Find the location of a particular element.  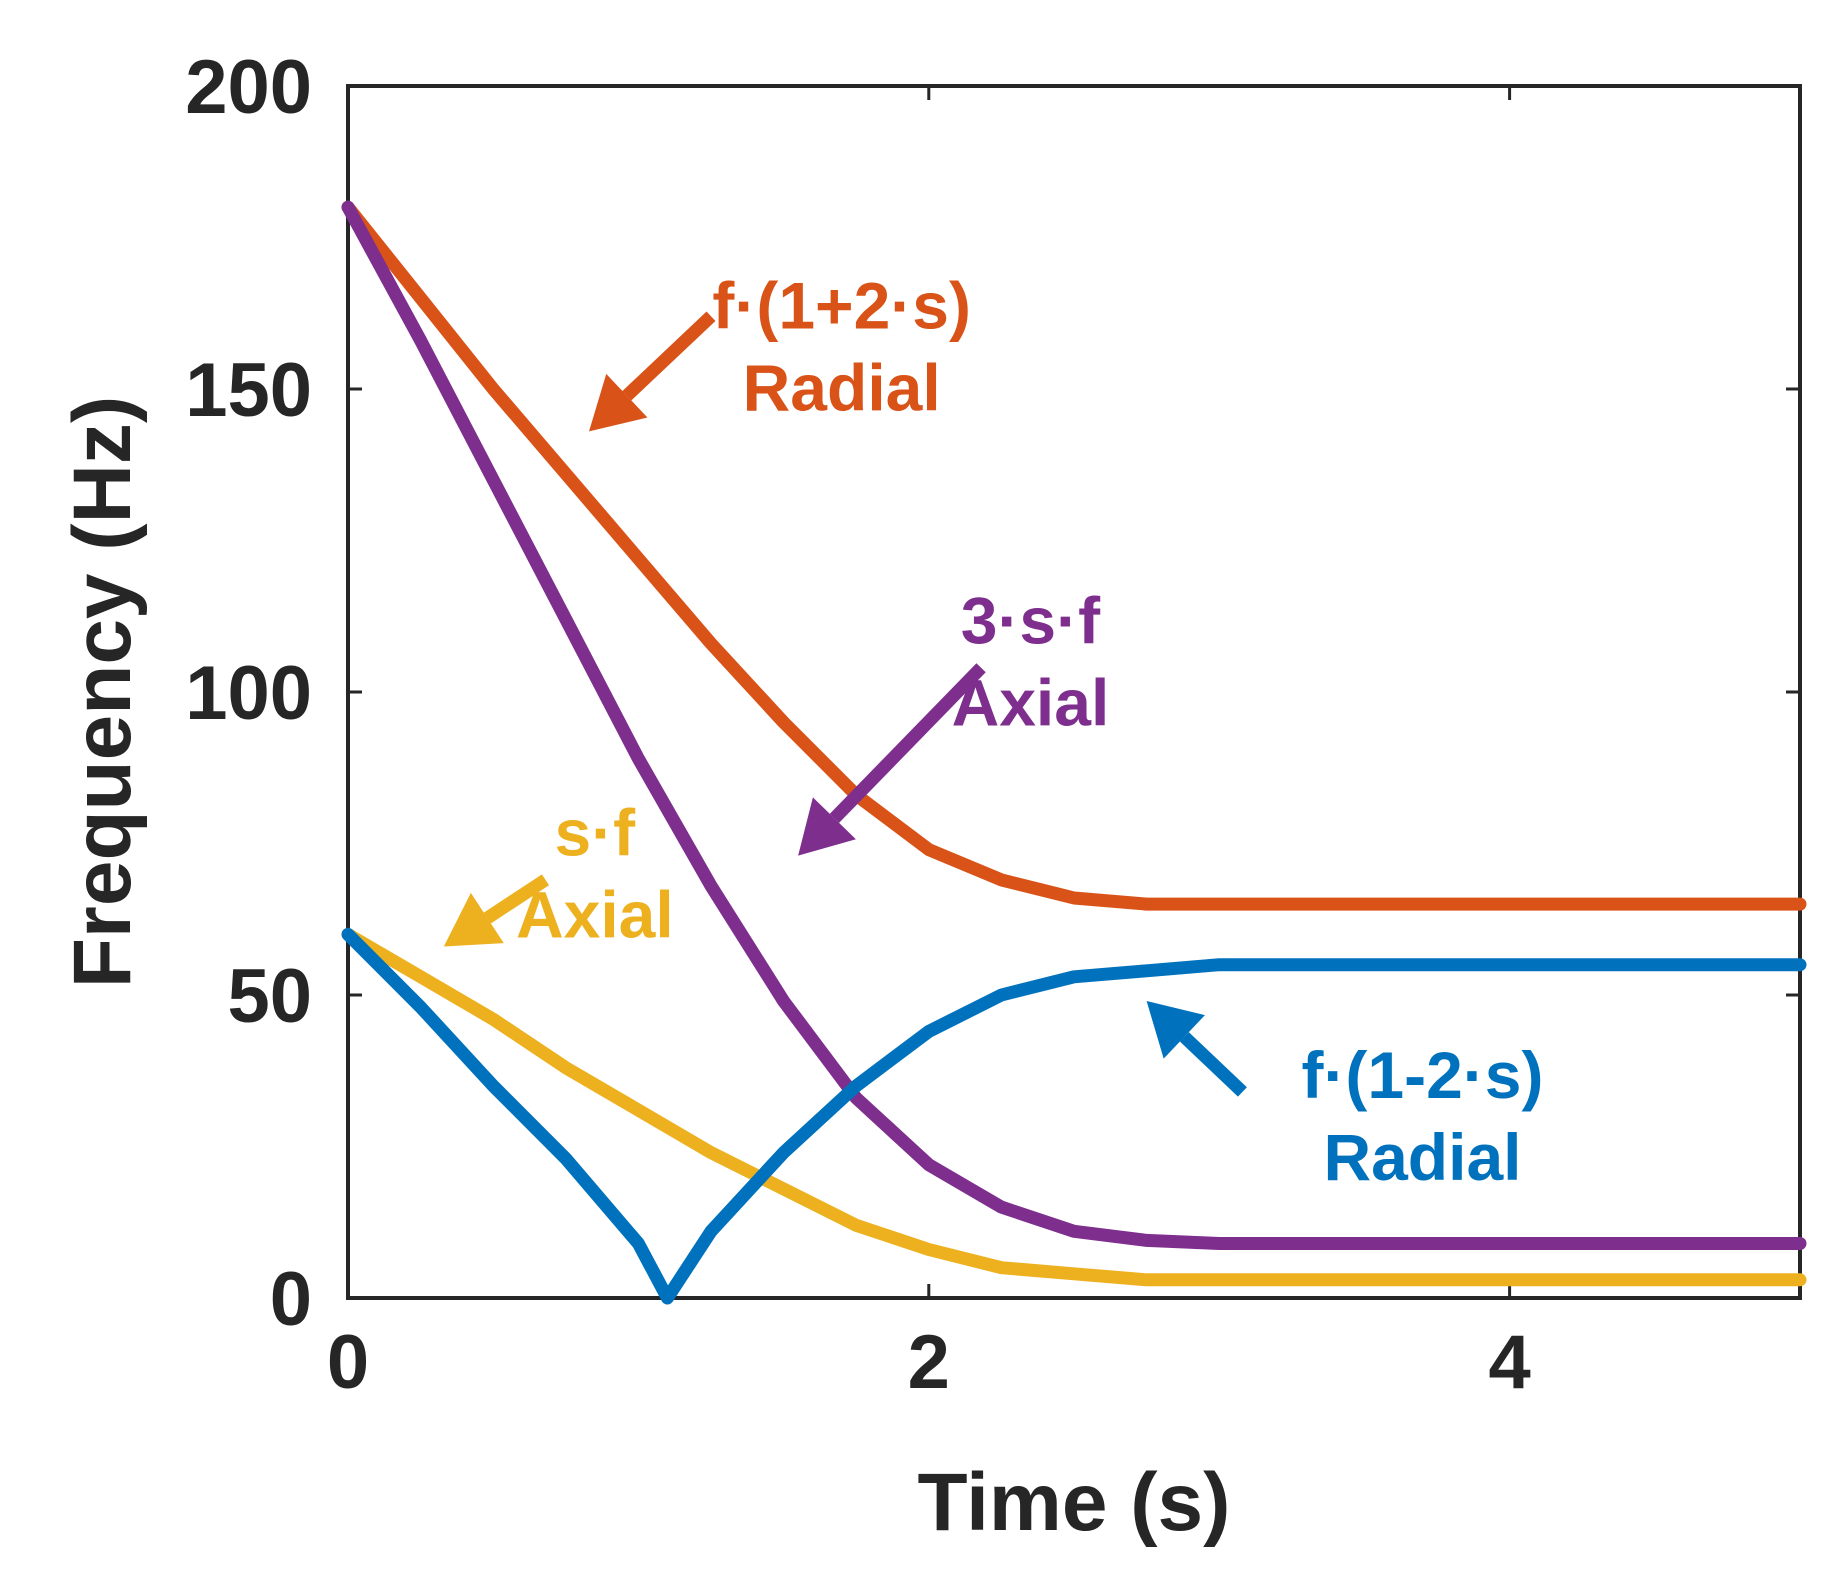

x-tick-label: 0 is located at coordinates (348, 1362).